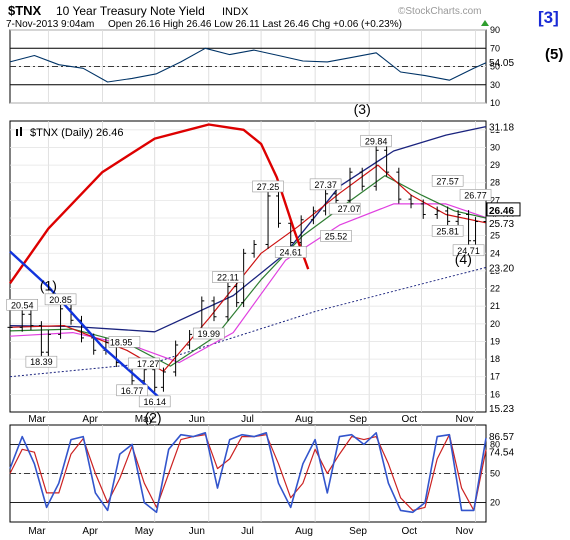 Image resolution: width=570 pixels, height=540 pixels. What do you see at coordinates (268, 187) in the screenshot?
I see `price-data-label: 27.25` at bounding box center [268, 187].